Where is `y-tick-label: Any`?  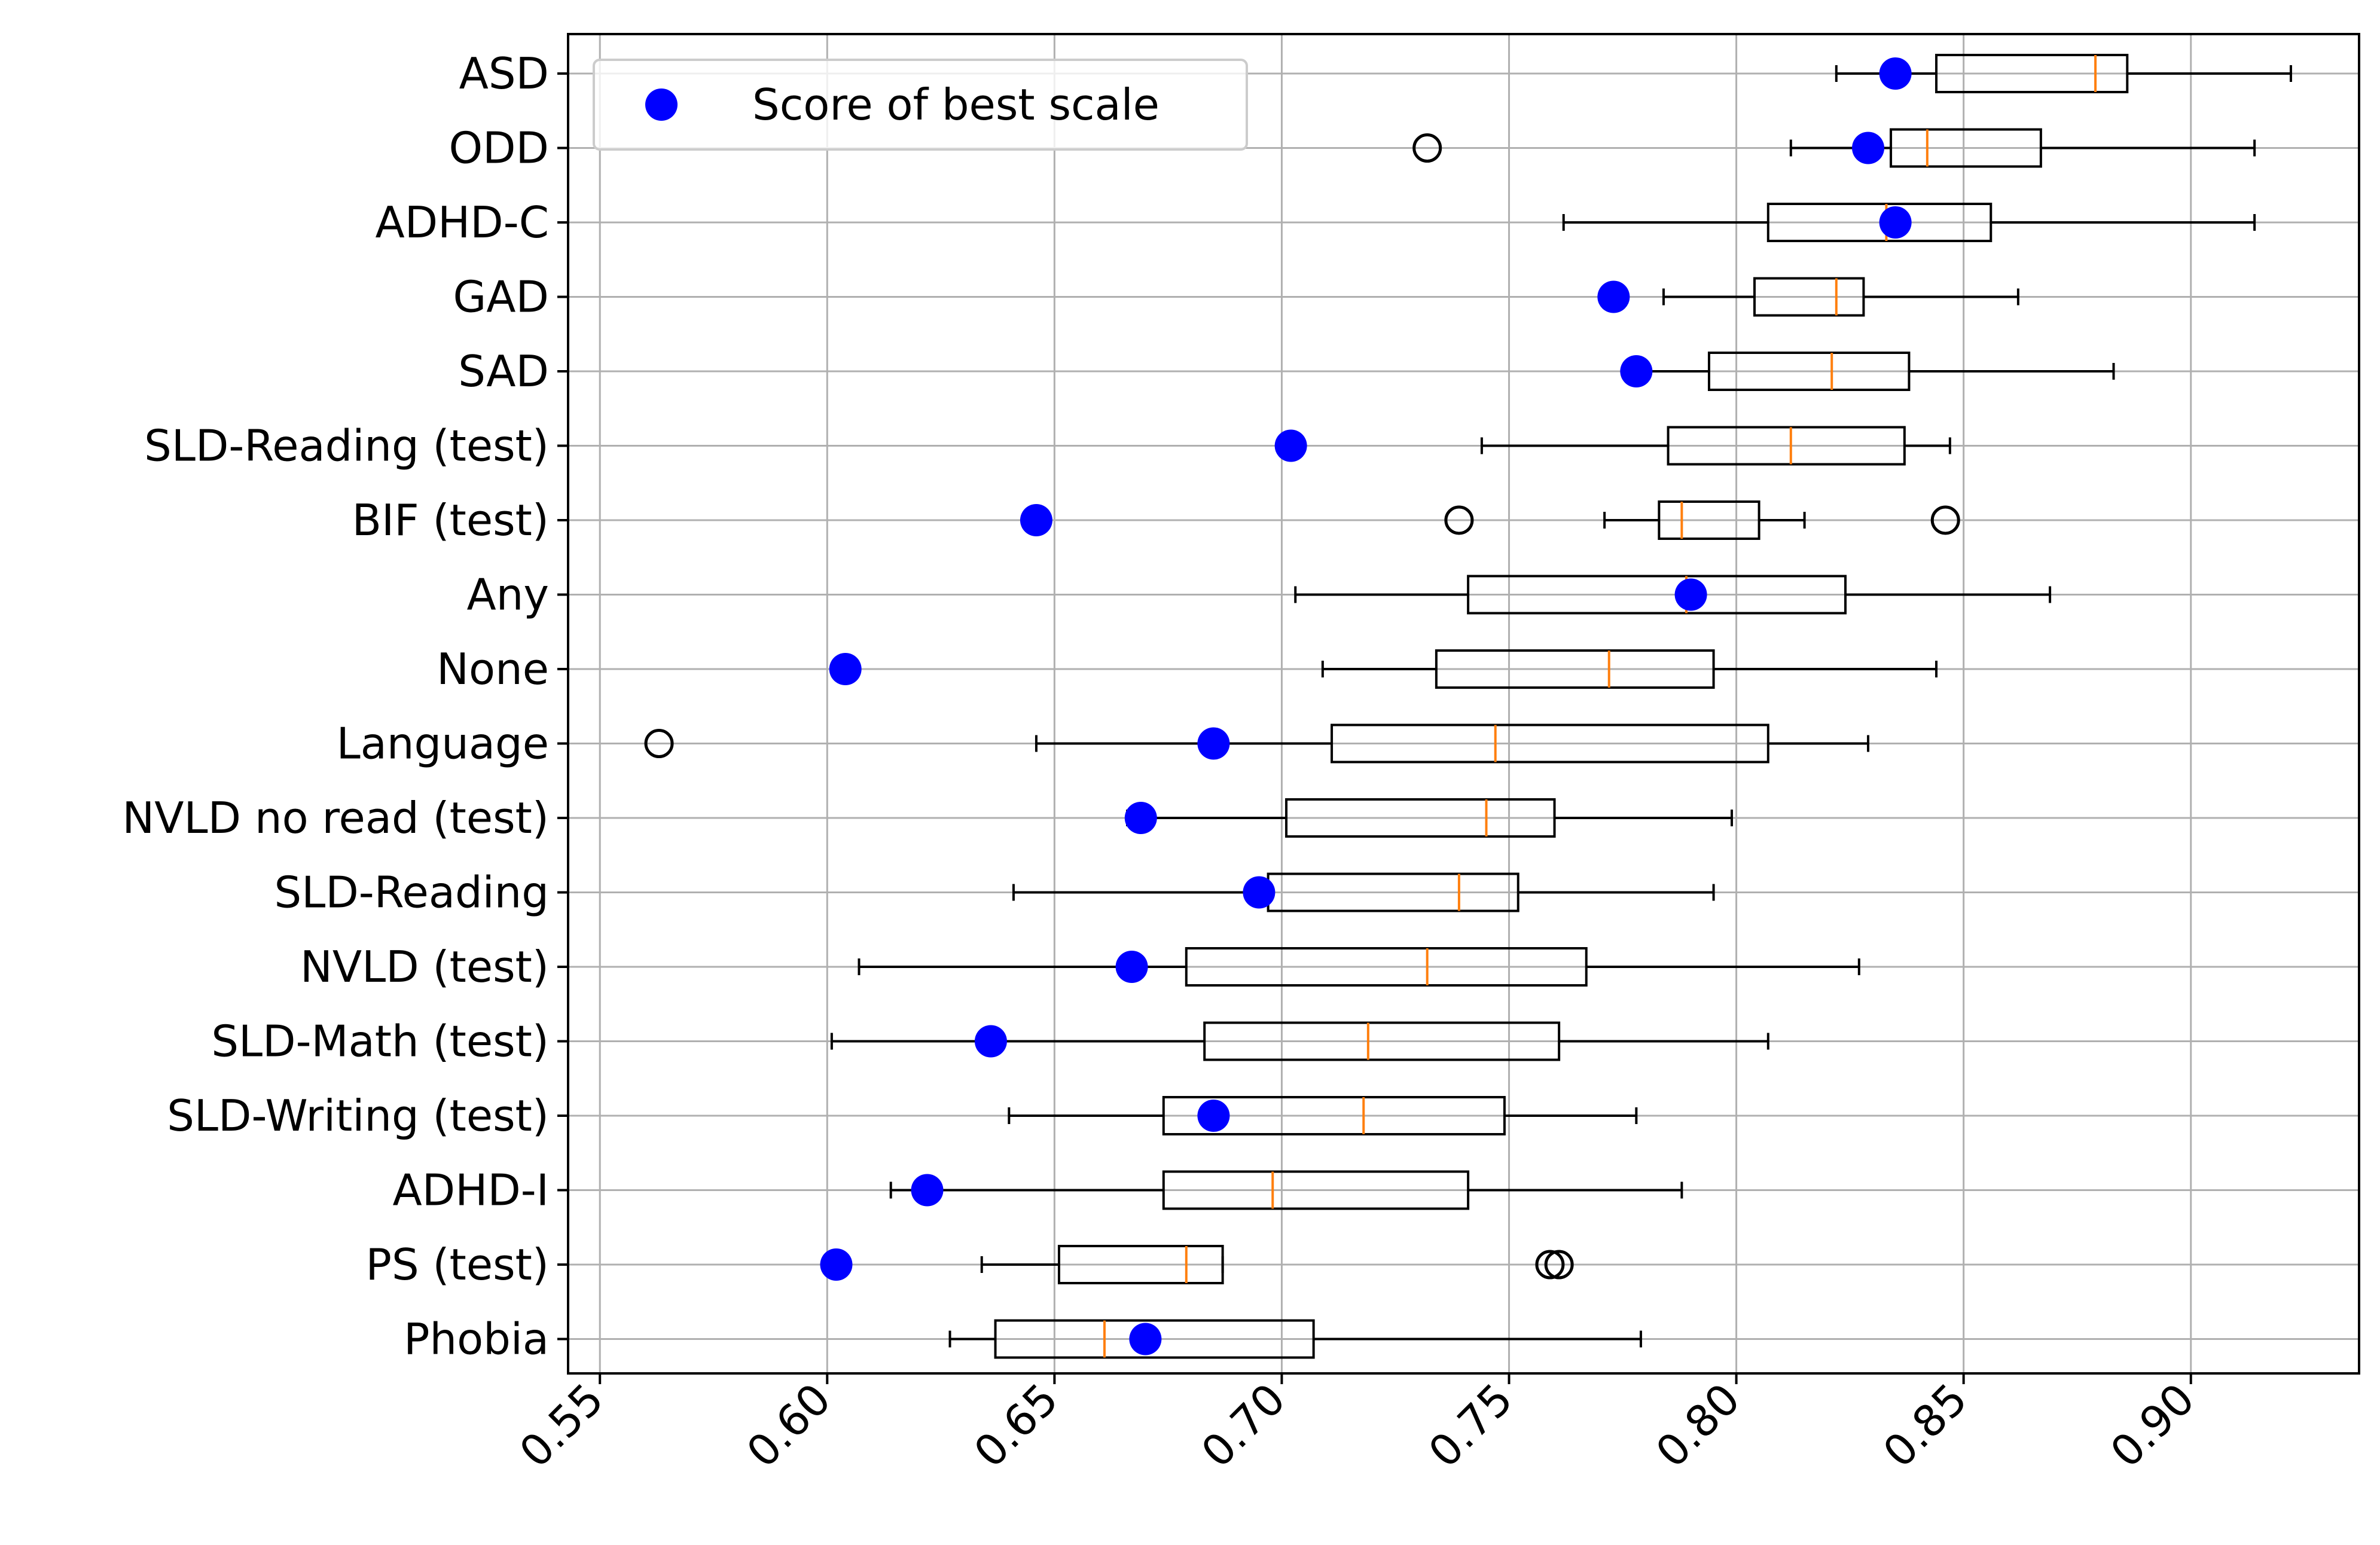 y-tick-label: Any is located at coordinates (509, 595).